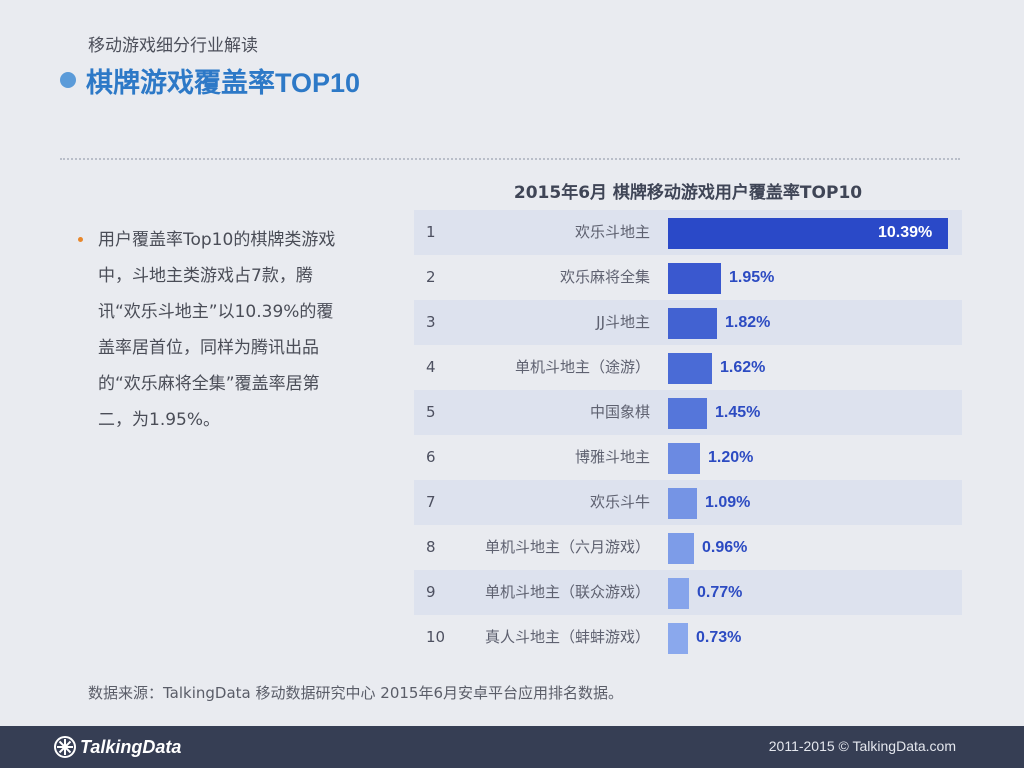 The image size is (1024, 768). I want to click on chart-row: 8 单机斗地主（六月游戏） 0.96%, so click(688, 547).